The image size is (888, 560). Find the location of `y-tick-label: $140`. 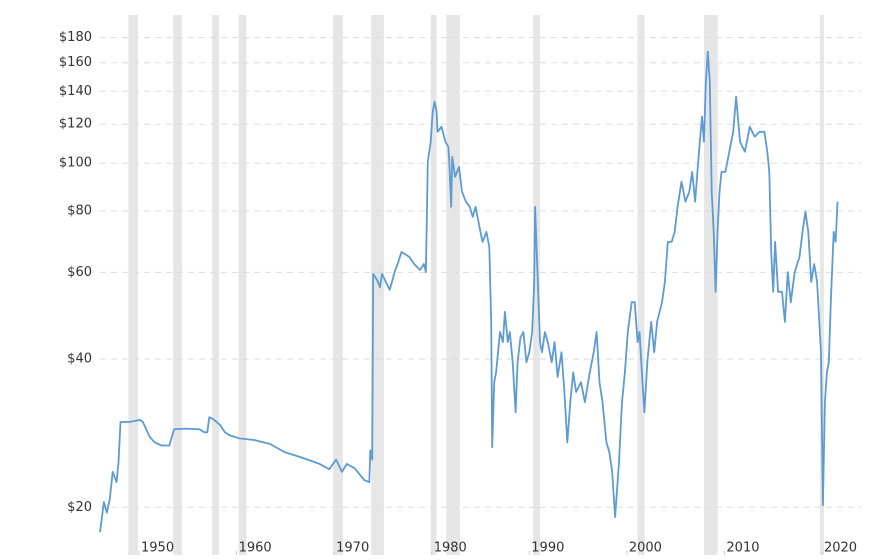

y-tick-label: $140 is located at coordinates (75, 91).